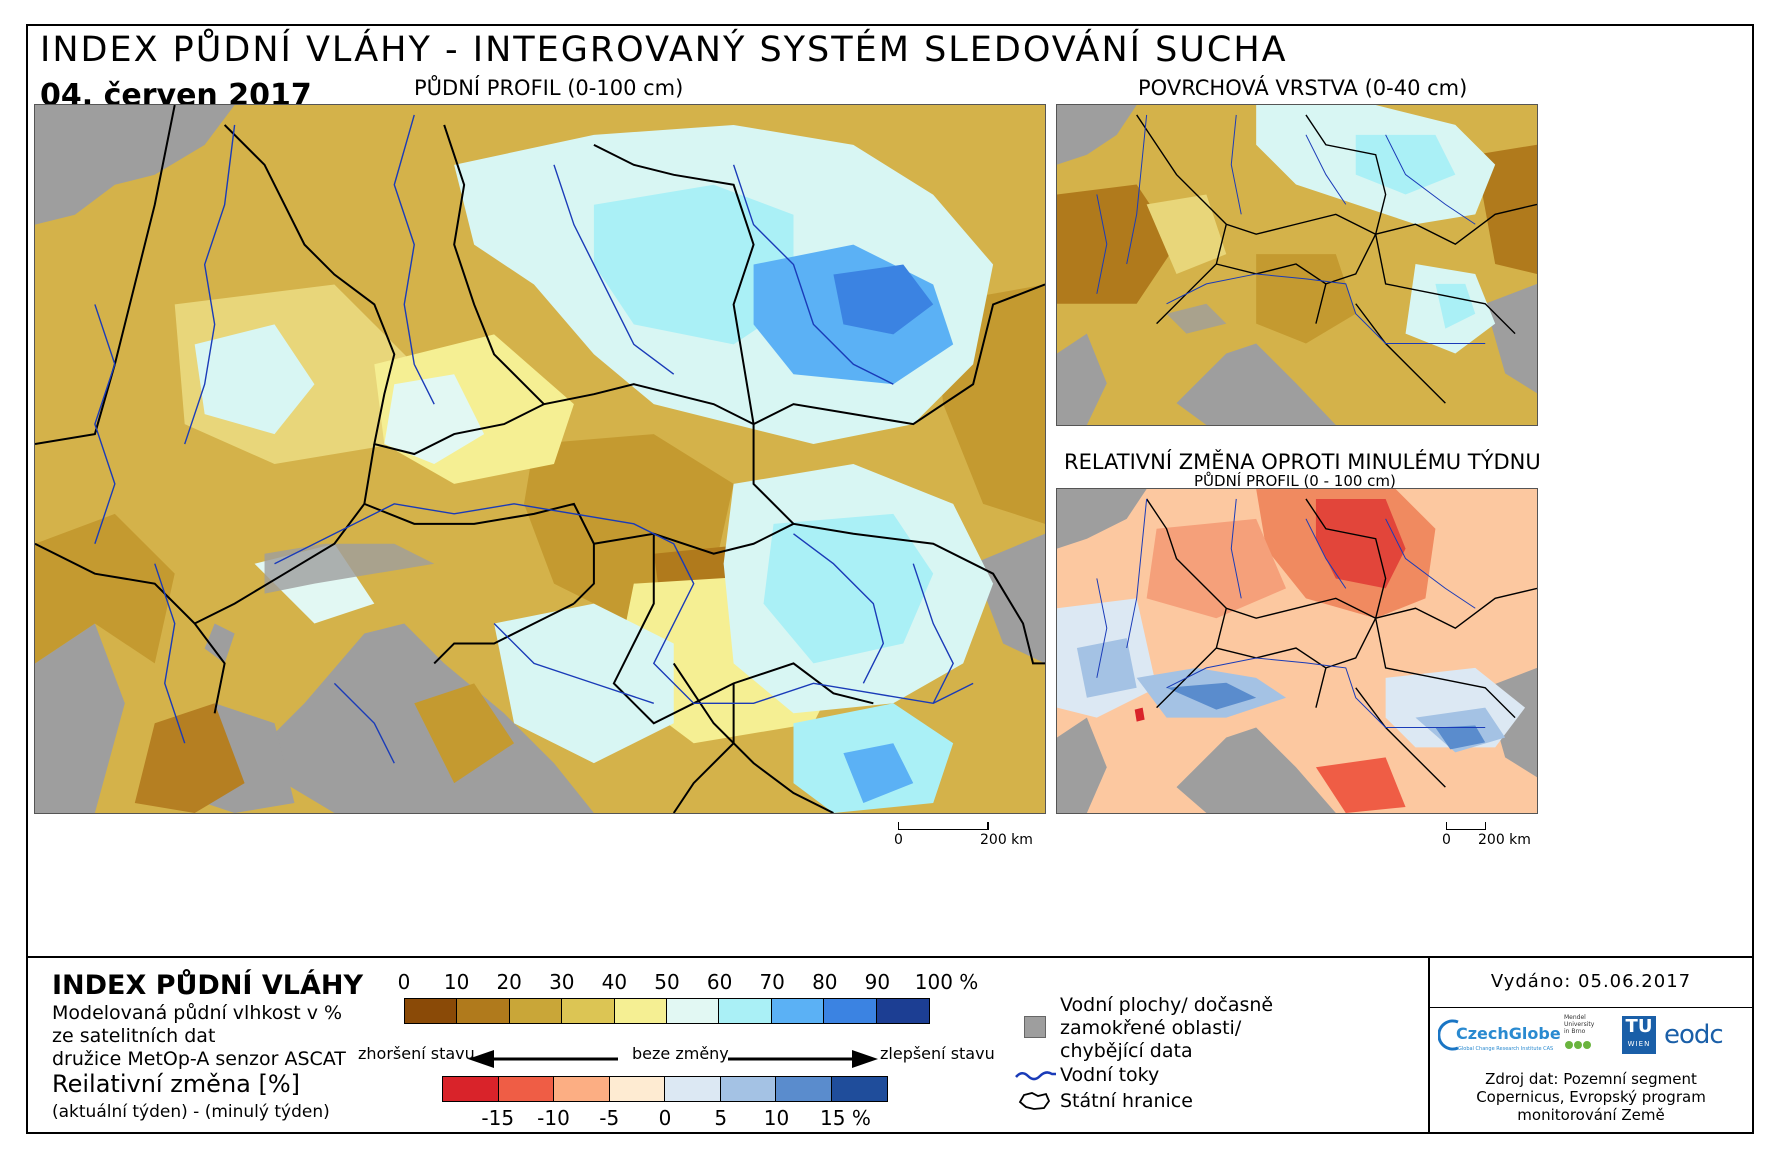  I want to click on rivers-label: Vodní toky, so click(1110, 1075).